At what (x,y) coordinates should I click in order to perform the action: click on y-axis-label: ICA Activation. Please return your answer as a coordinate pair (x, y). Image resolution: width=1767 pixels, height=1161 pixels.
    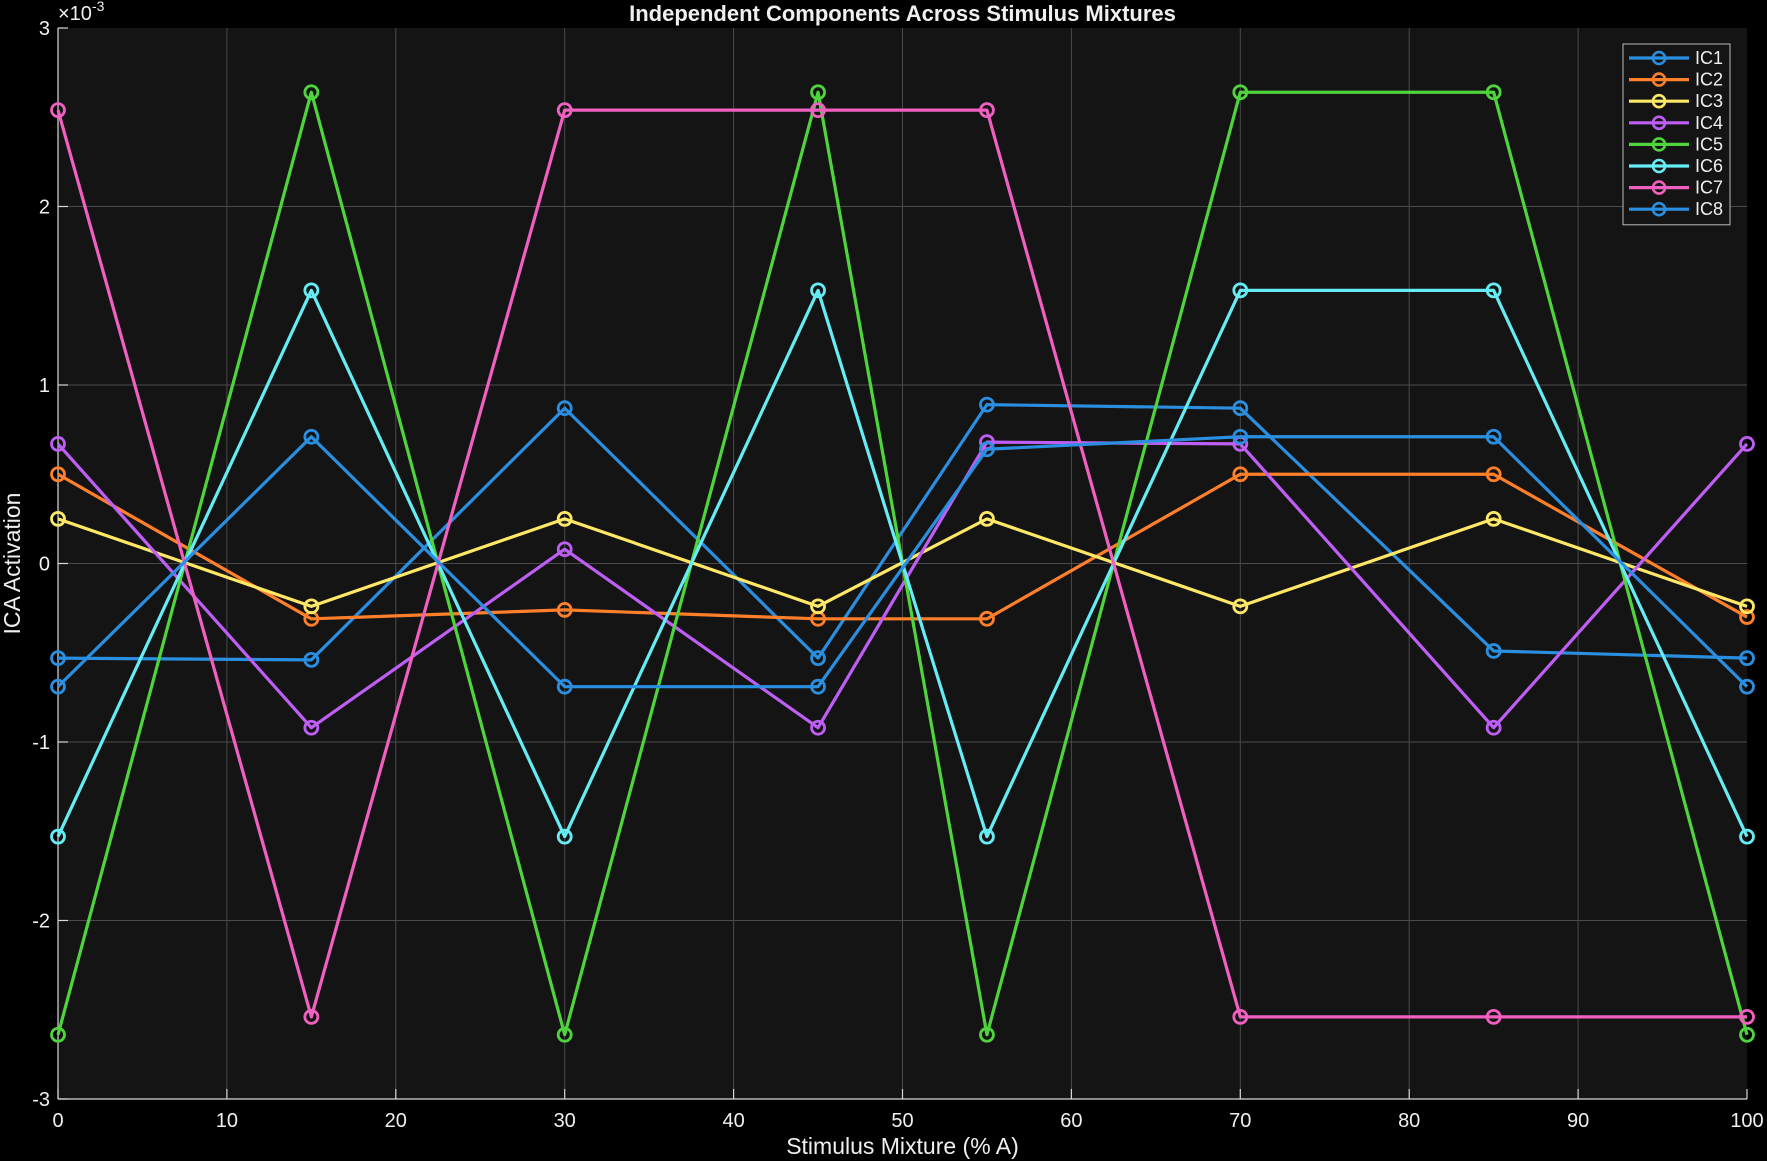
    Looking at the image, I should click on (12, 564).